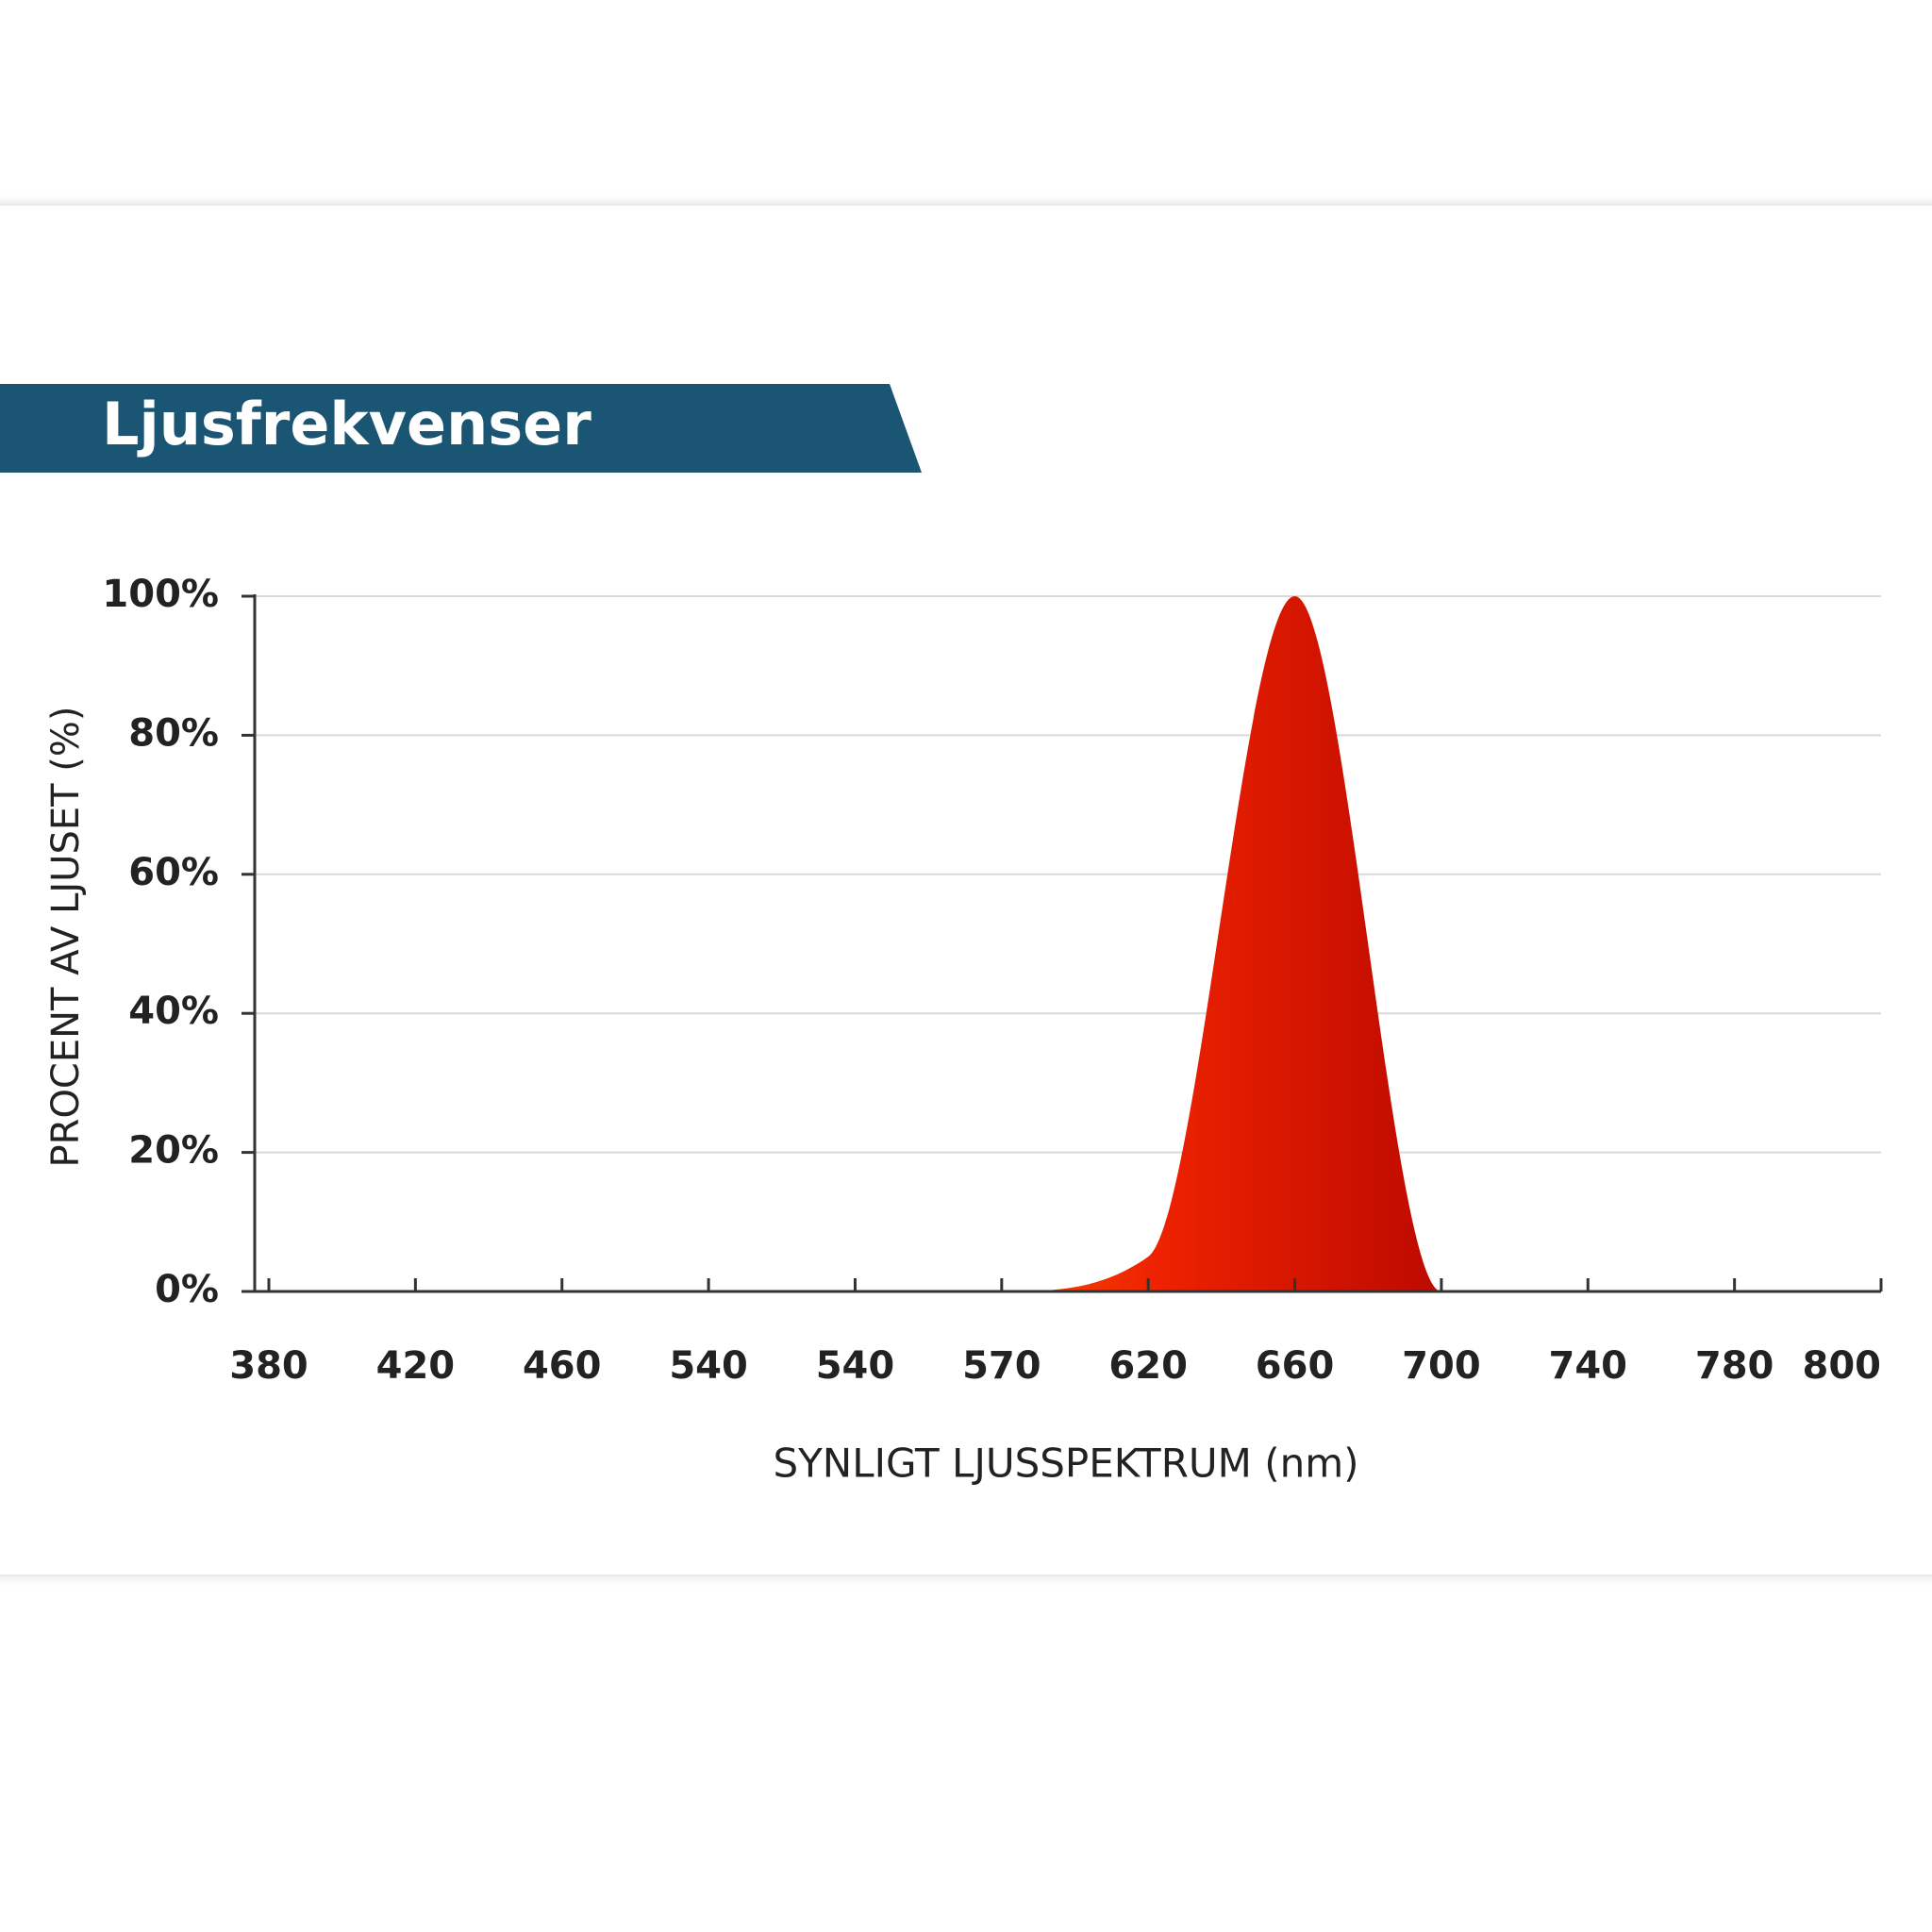  What do you see at coordinates (347, 424) in the screenshot?
I see `title: Ljusfrekvenser` at bounding box center [347, 424].